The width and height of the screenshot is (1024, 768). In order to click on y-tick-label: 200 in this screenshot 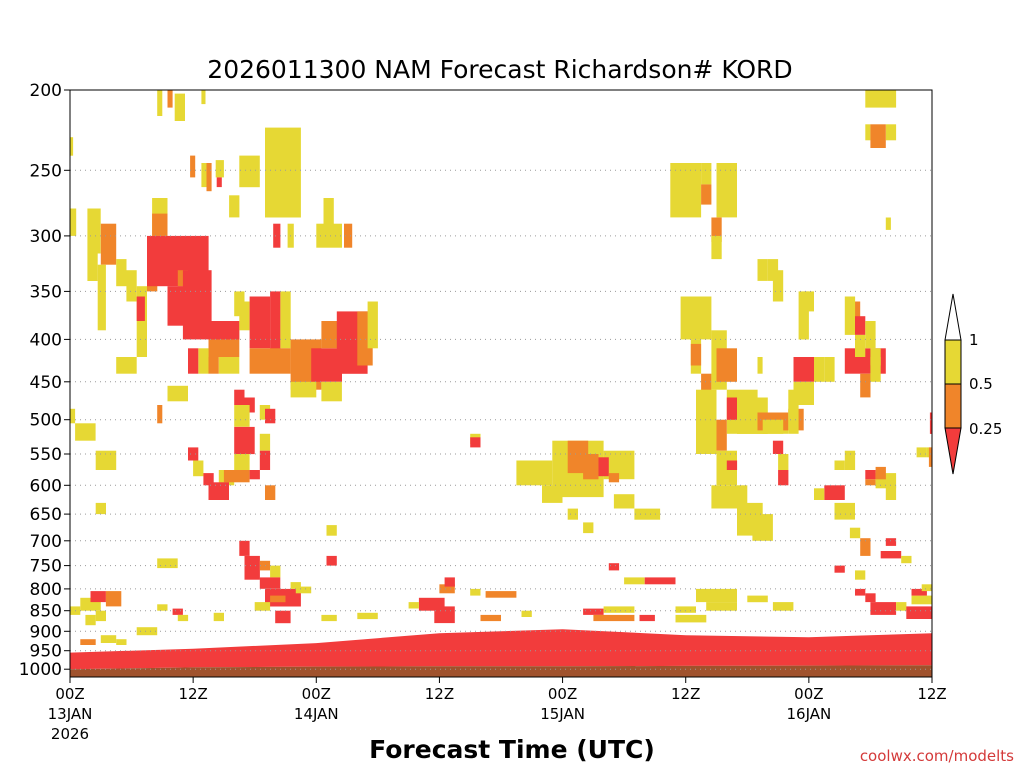, I will do `click(46, 91)`.